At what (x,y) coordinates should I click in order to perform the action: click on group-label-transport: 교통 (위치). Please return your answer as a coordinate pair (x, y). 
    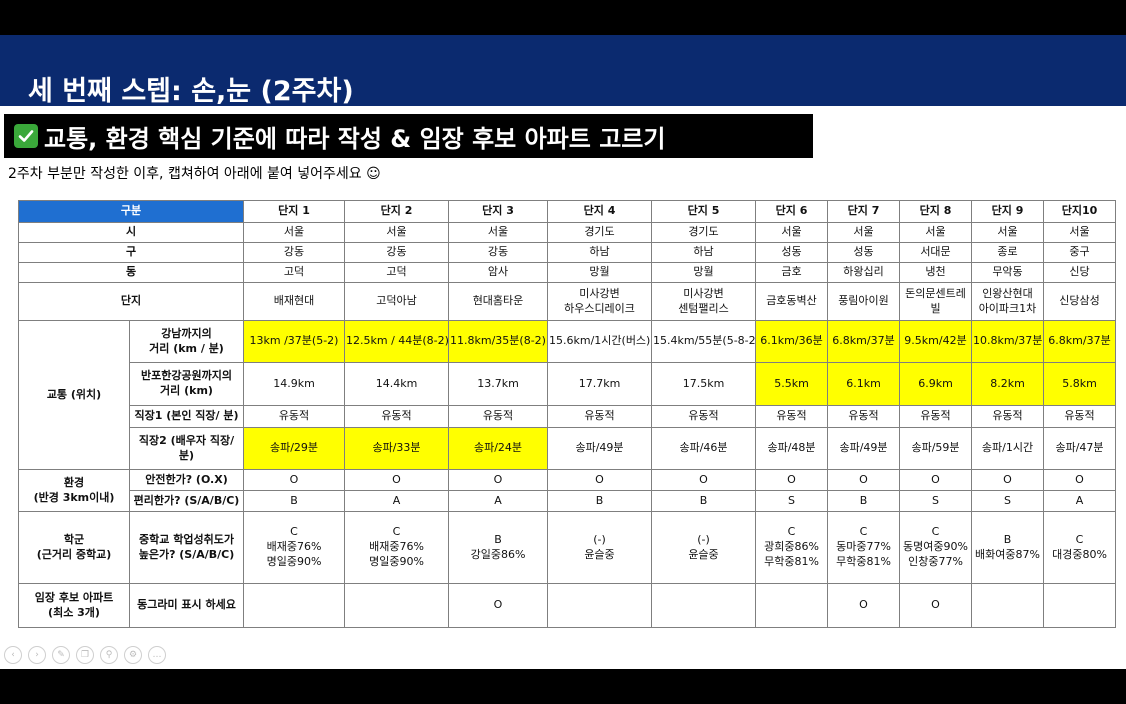
    Looking at the image, I should click on (74, 395).